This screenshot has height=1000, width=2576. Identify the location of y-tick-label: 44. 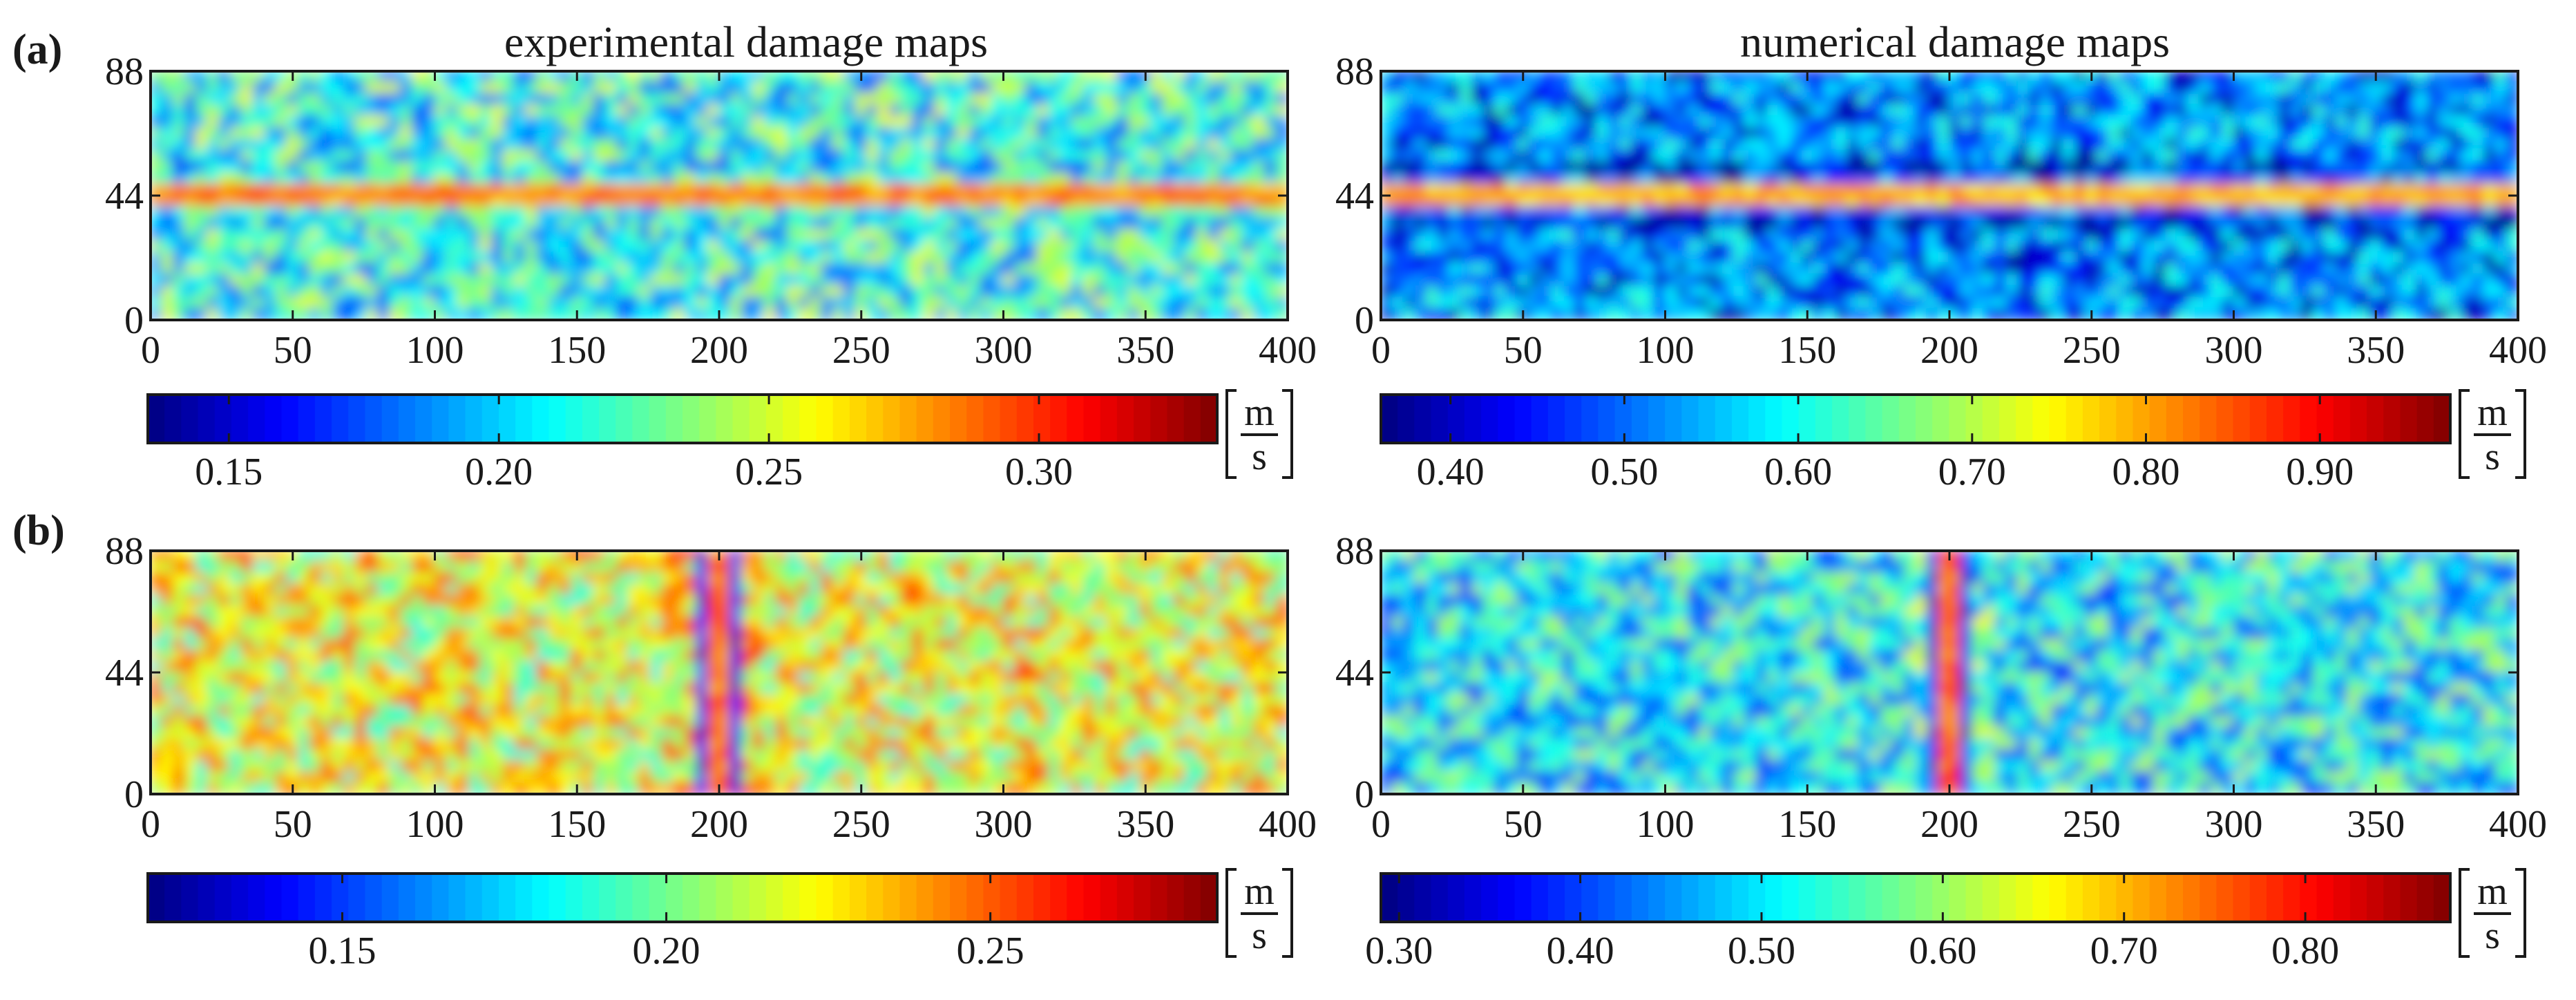
(124, 673).